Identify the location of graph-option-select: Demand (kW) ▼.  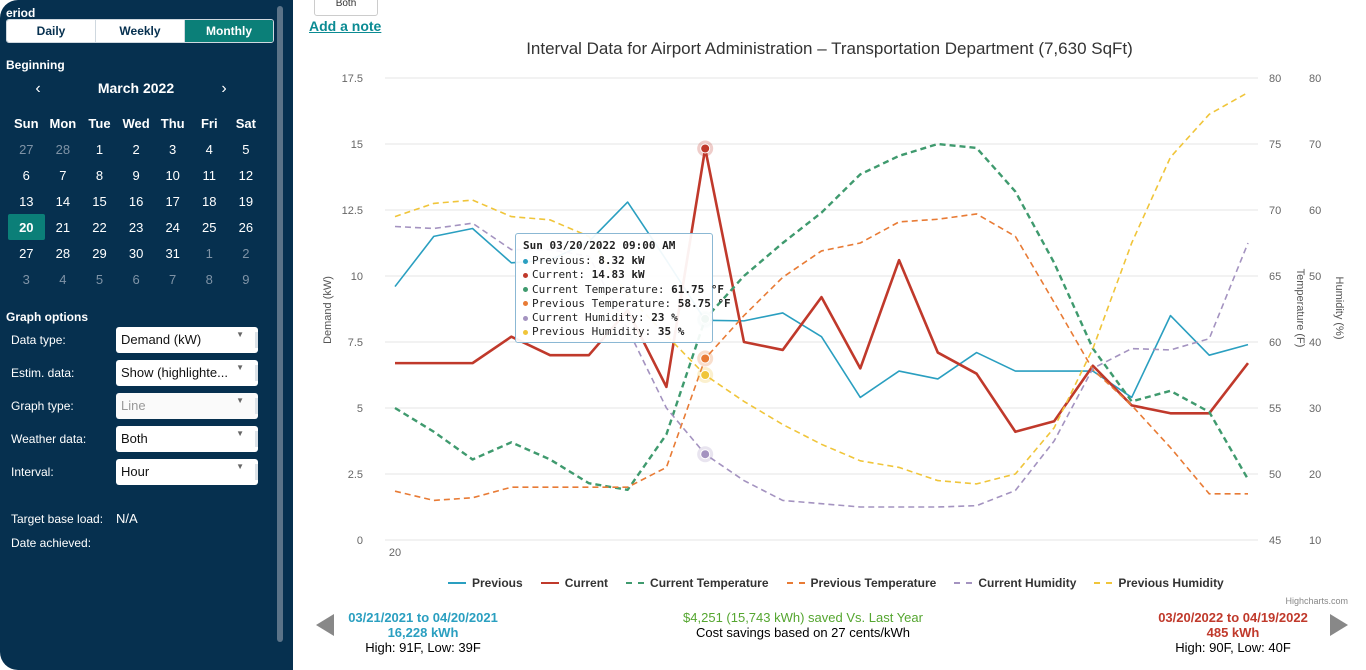
(187, 340).